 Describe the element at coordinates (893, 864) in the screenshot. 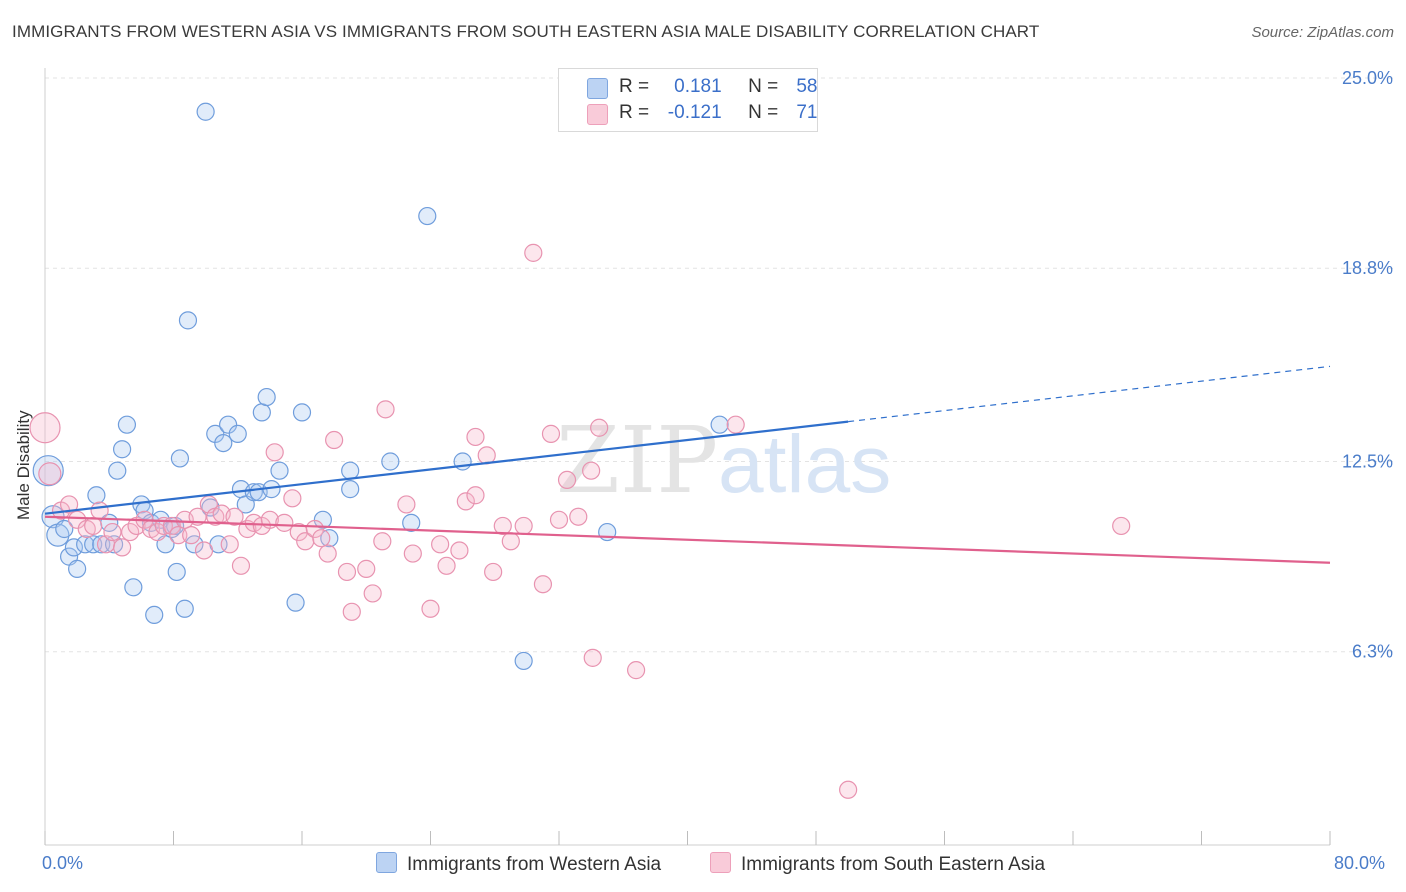

I see `bottom-legend-label: Immigrants from South Eastern Asia` at that location.